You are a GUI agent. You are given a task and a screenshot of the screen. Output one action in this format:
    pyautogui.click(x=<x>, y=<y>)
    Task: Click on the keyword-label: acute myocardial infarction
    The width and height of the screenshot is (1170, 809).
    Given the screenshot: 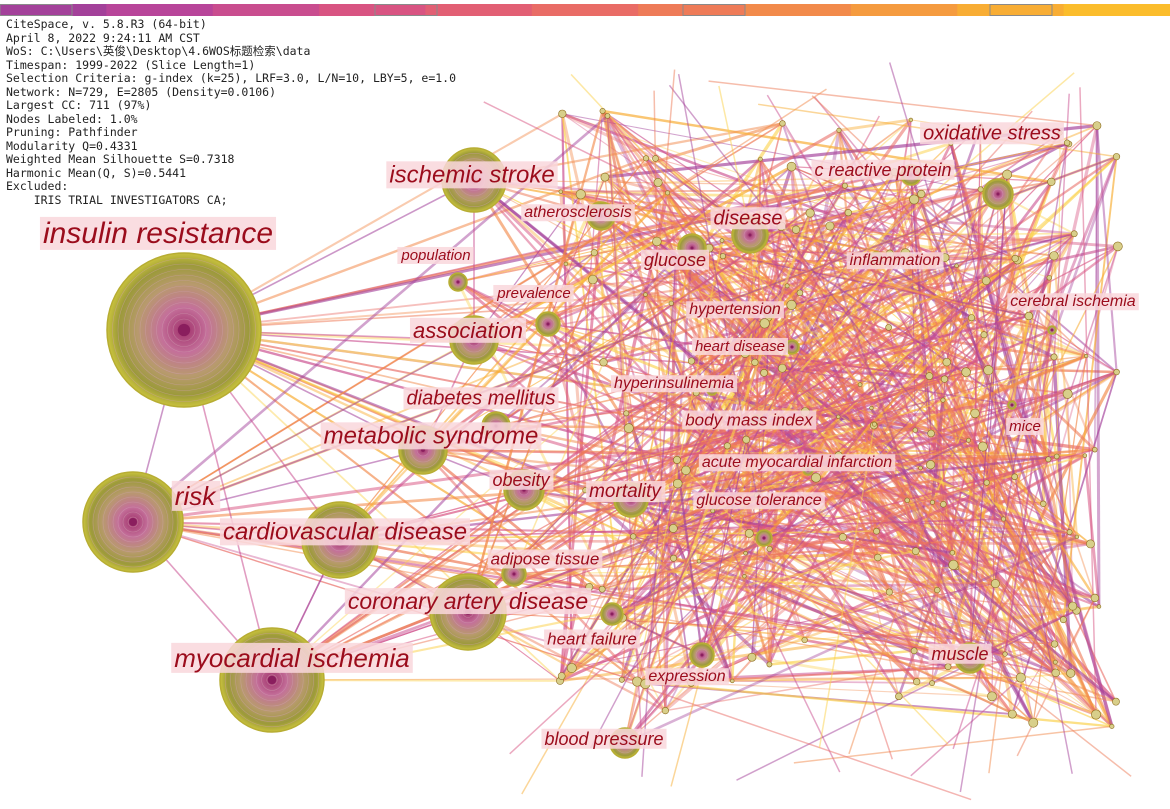 What is the action you would take?
    pyautogui.click(x=797, y=462)
    